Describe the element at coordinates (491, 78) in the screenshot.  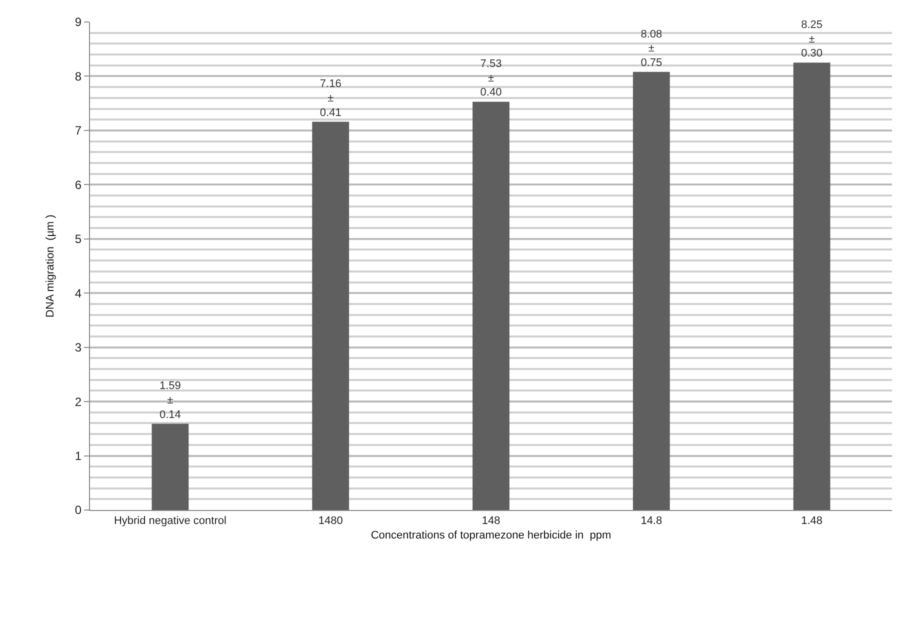
I see `data-label: 7.53 ± 0.40` at that location.